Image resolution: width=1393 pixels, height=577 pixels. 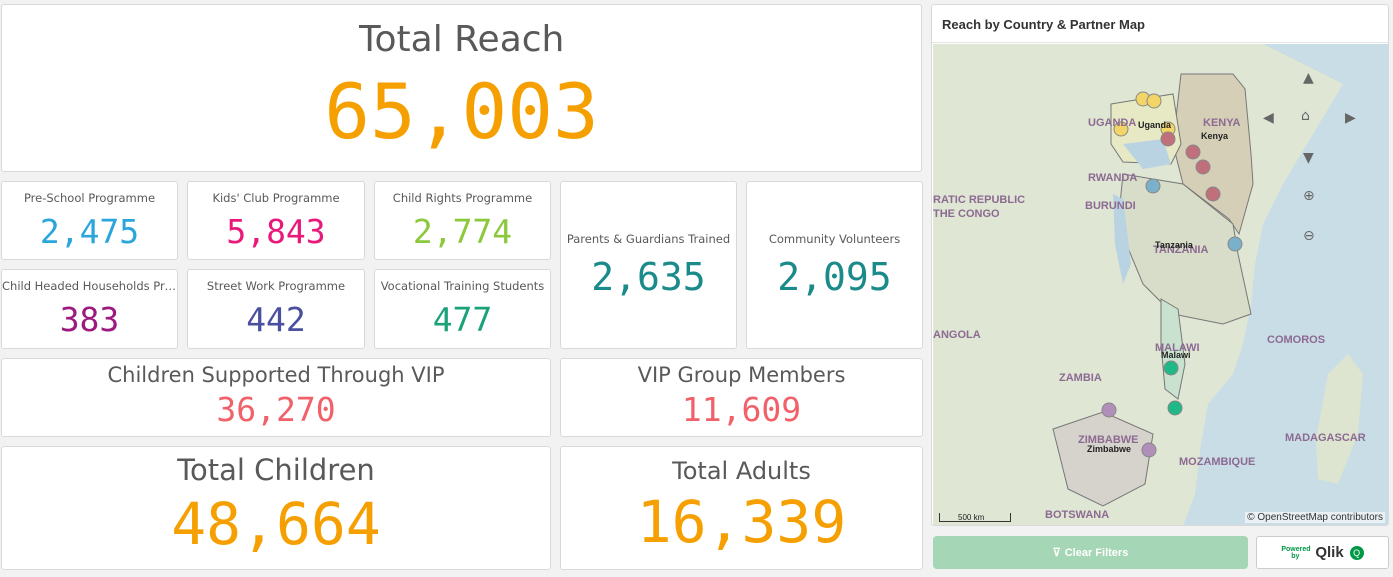 I want to click on kpi-value: 11,609, so click(x=741, y=409).